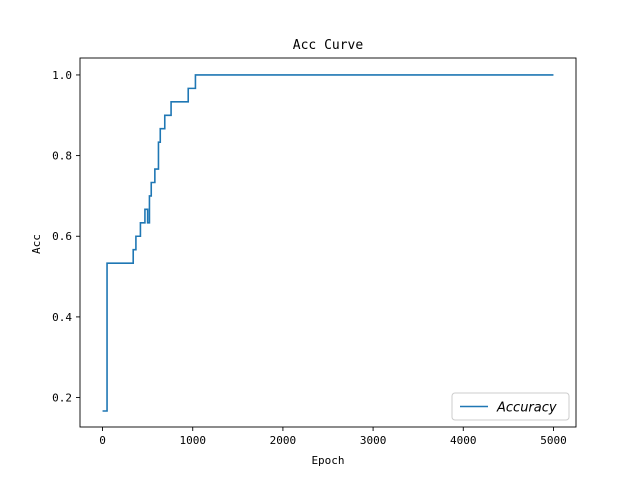  What do you see at coordinates (62, 398) in the screenshot?
I see `y-tick-label: 0.2` at bounding box center [62, 398].